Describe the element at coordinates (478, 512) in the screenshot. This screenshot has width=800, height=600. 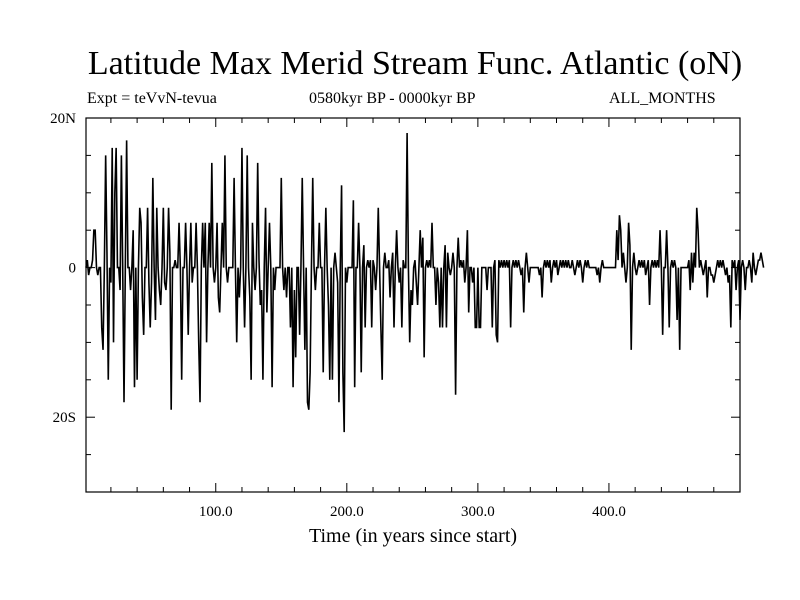
I see `x-tick-label: 300.0` at that location.